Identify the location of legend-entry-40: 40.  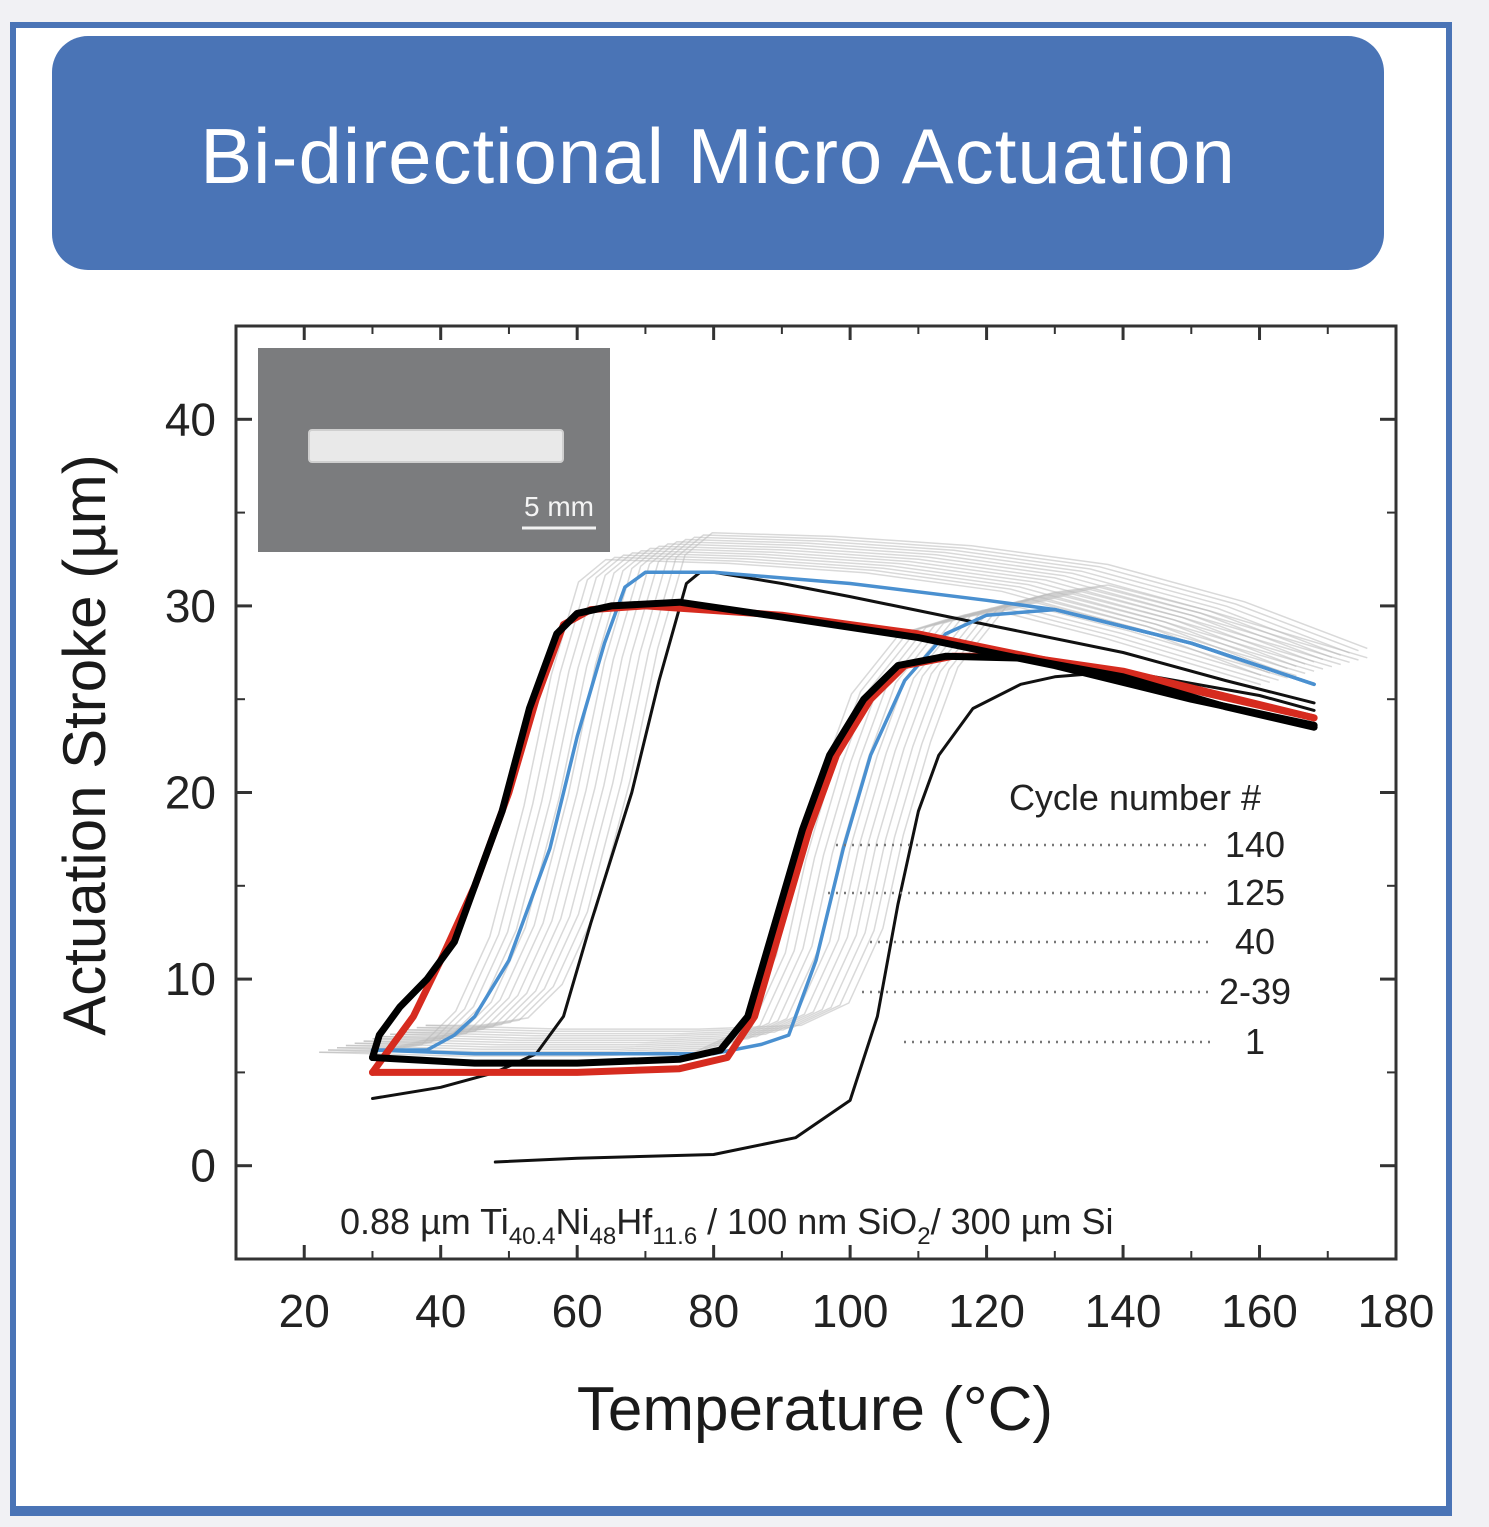
(1255, 941).